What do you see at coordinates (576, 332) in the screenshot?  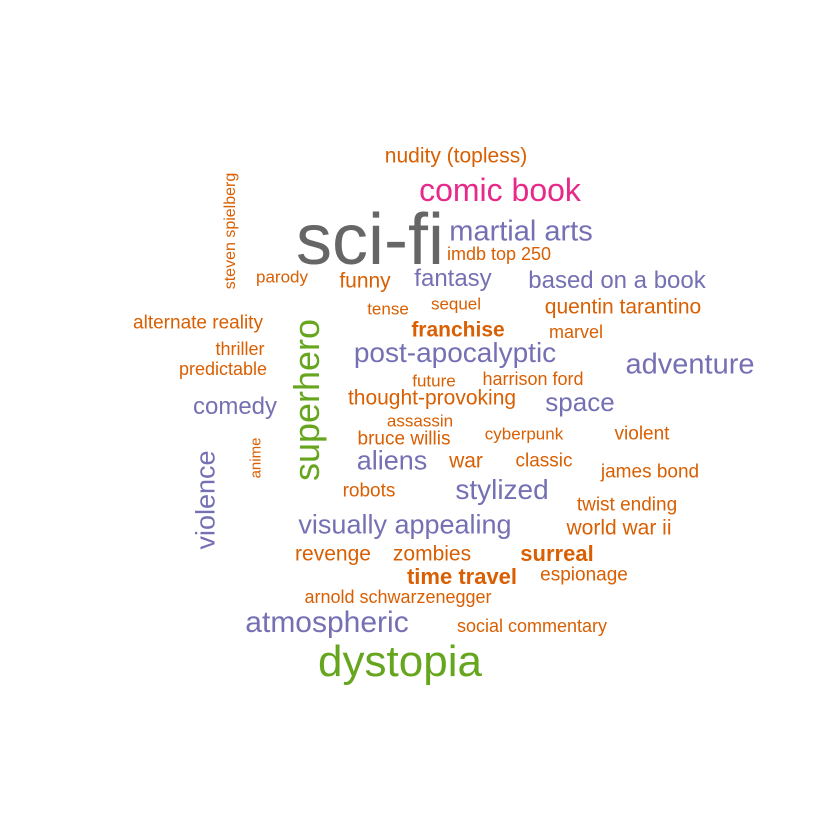 I see `word-marvel: marvel` at bounding box center [576, 332].